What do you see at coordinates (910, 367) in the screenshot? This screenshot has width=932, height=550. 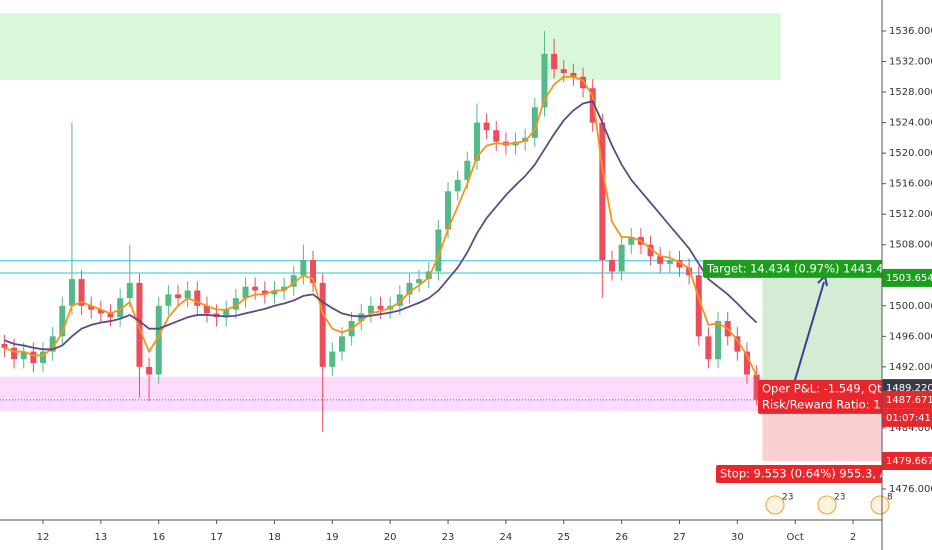 I see `y-tick-label: 1492.000` at bounding box center [910, 367].